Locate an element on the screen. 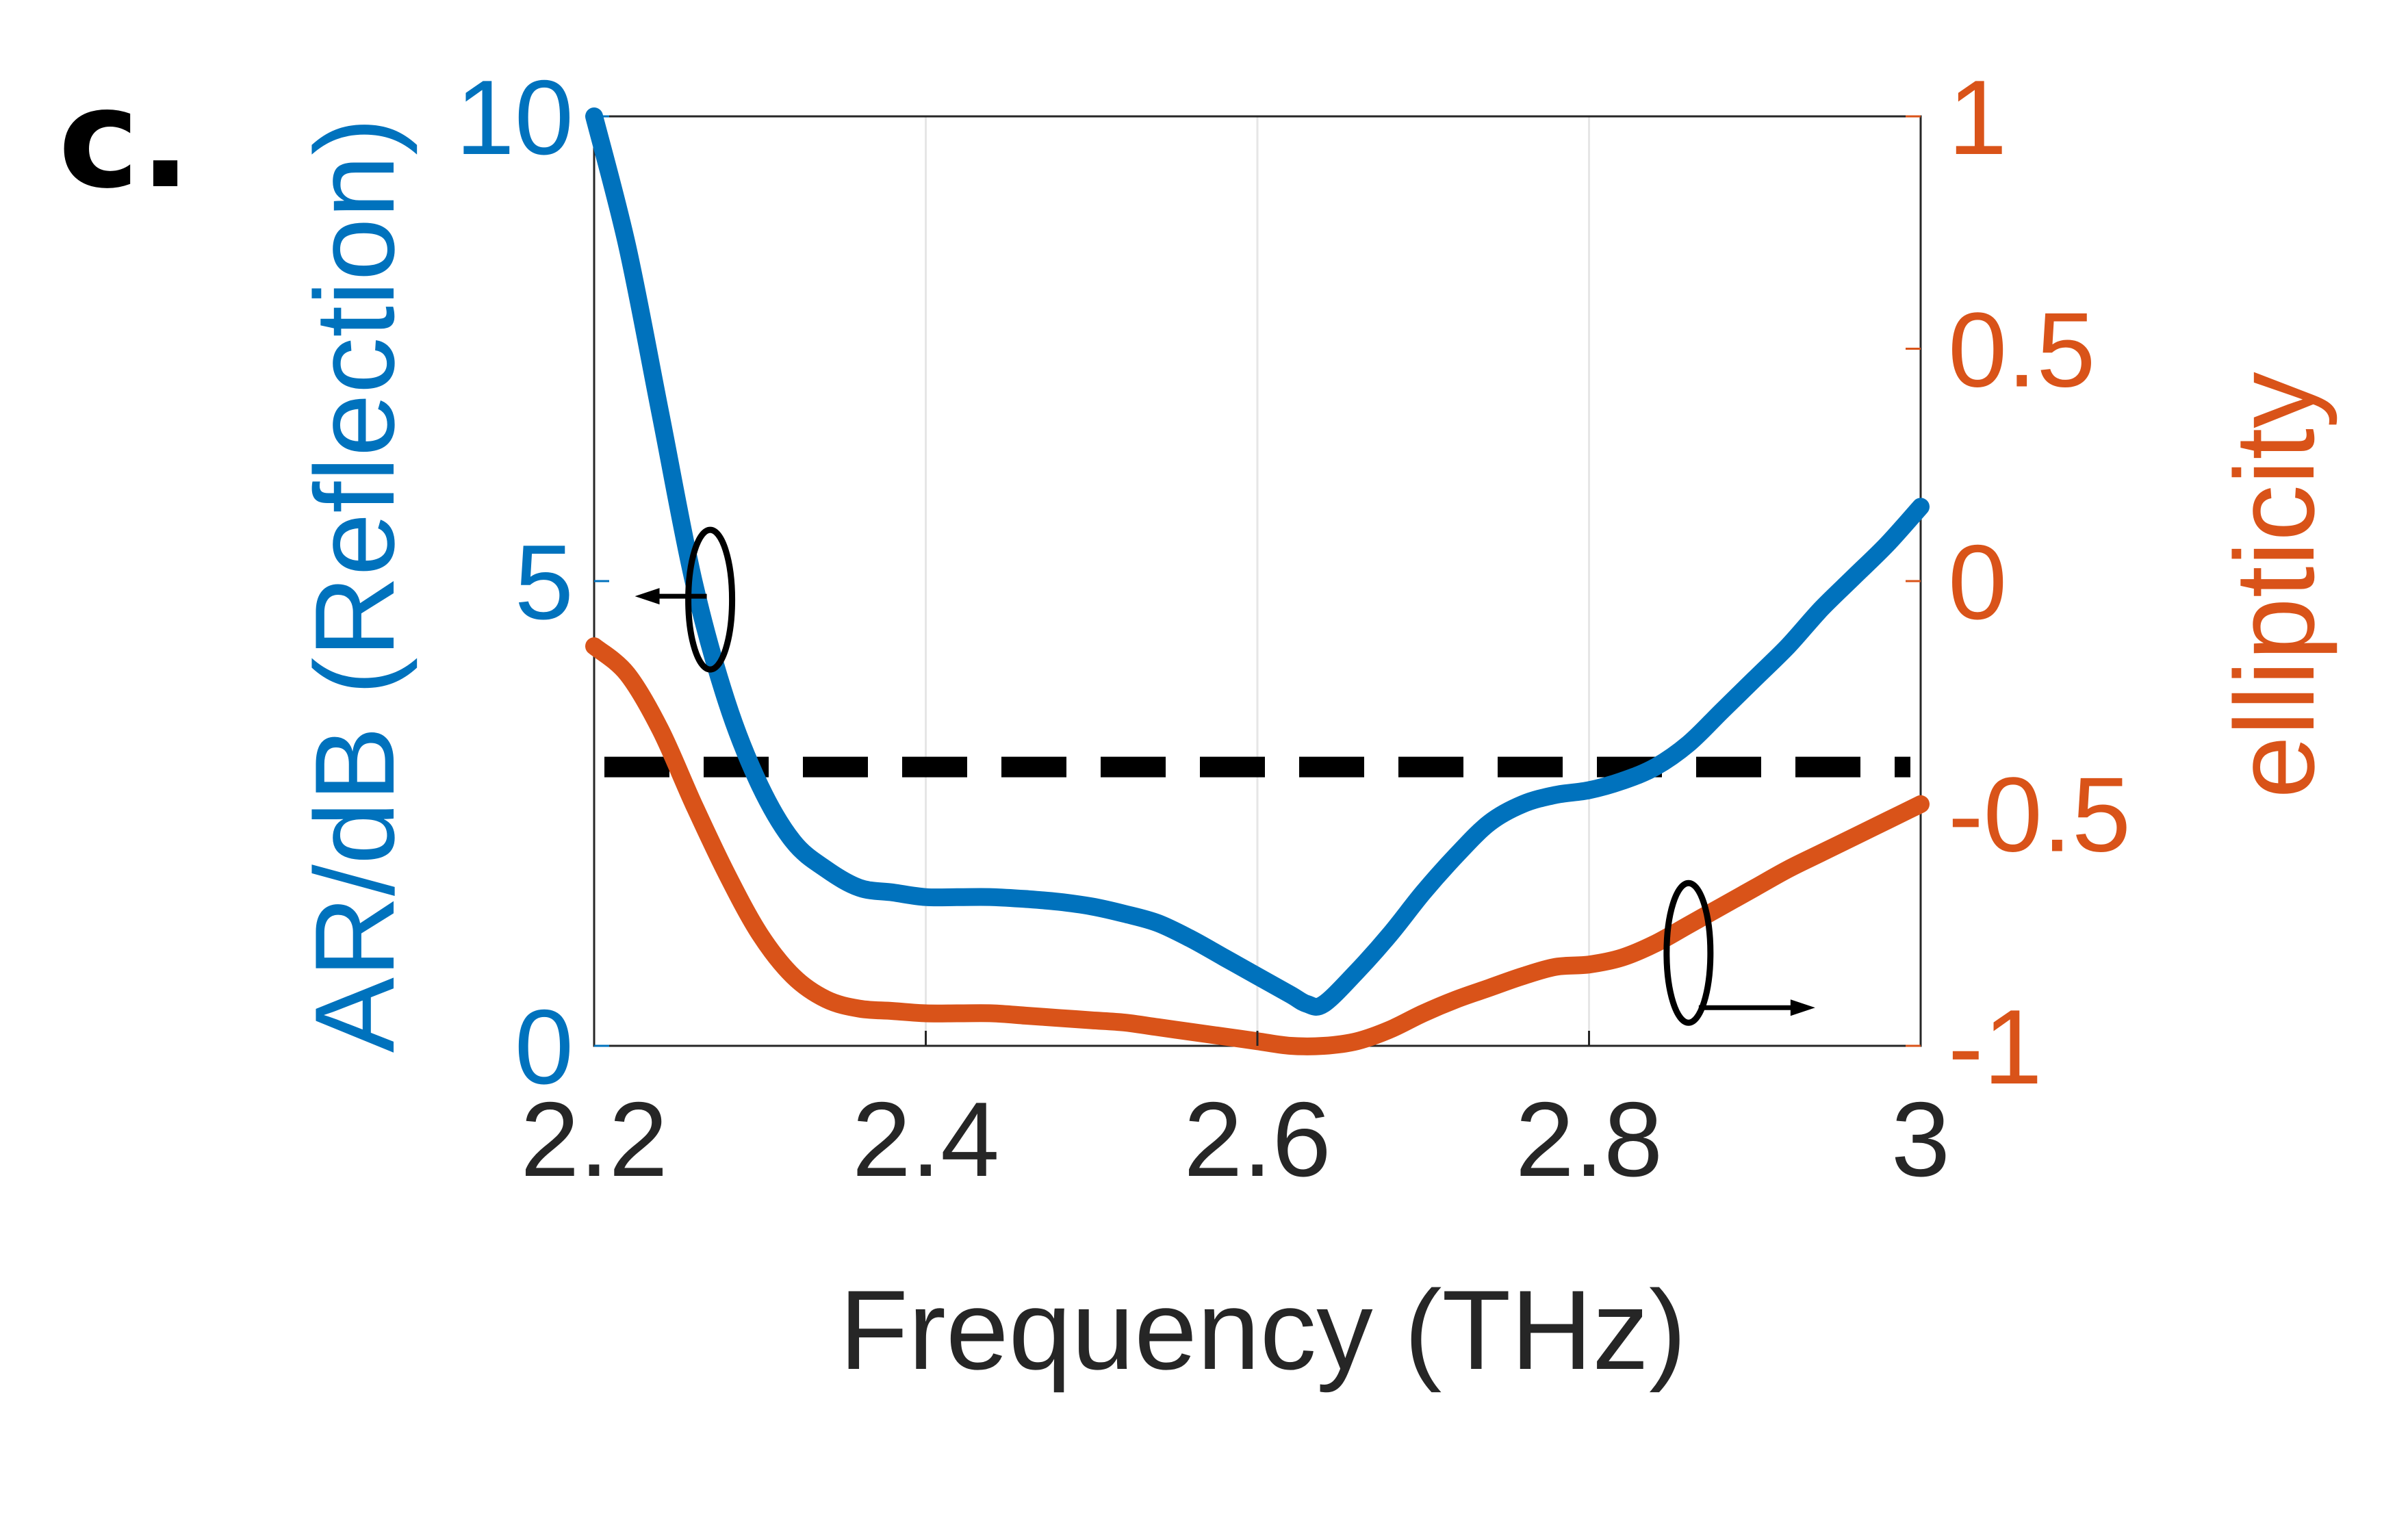  right-y-axis-title: ellipticity is located at coordinates (2275, 585).